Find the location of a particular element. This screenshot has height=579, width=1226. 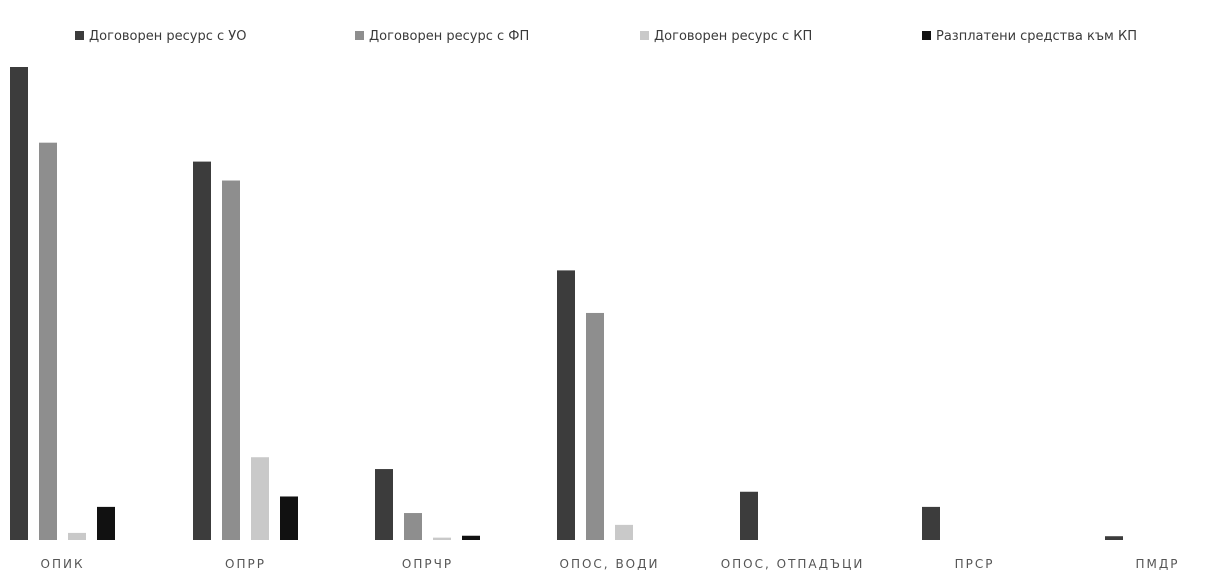

x-tick-label-2: ОПРР is located at coordinates (245, 564).